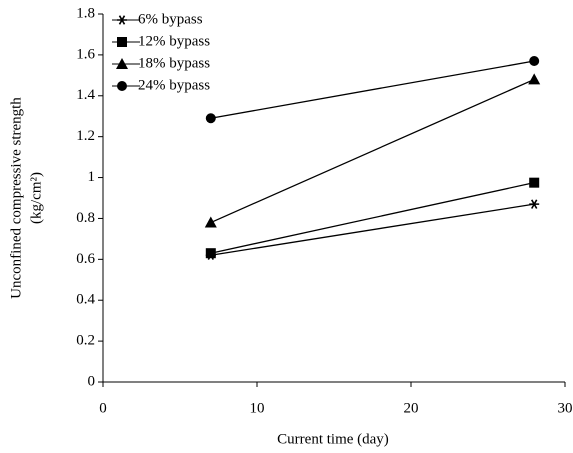 This screenshot has height=453, width=573. What do you see at coordinates (170, 19) in the screenshot?
I see `legend-label: 6% bypass` at bounding box center [170, 19].